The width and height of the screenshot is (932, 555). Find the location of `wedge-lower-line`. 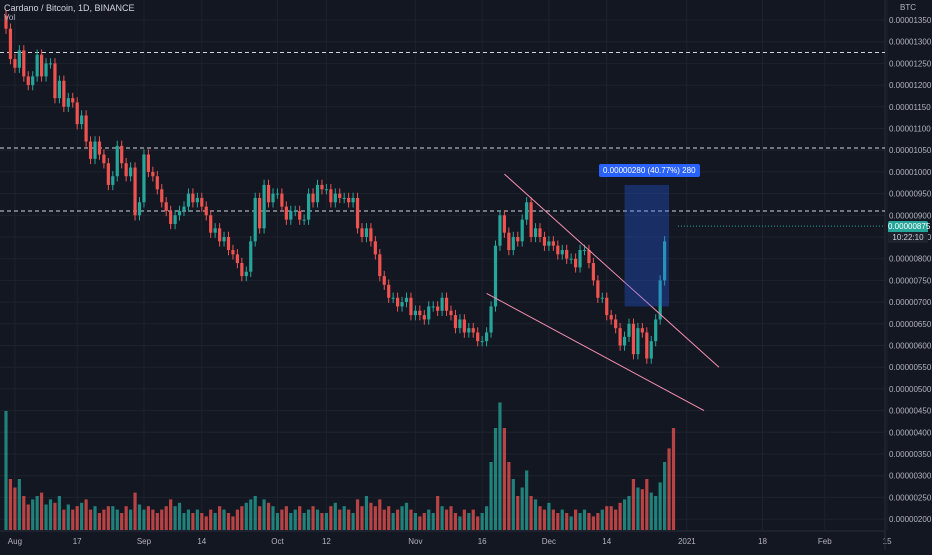

wedge-lower-line is located at coordinates (595, 352).